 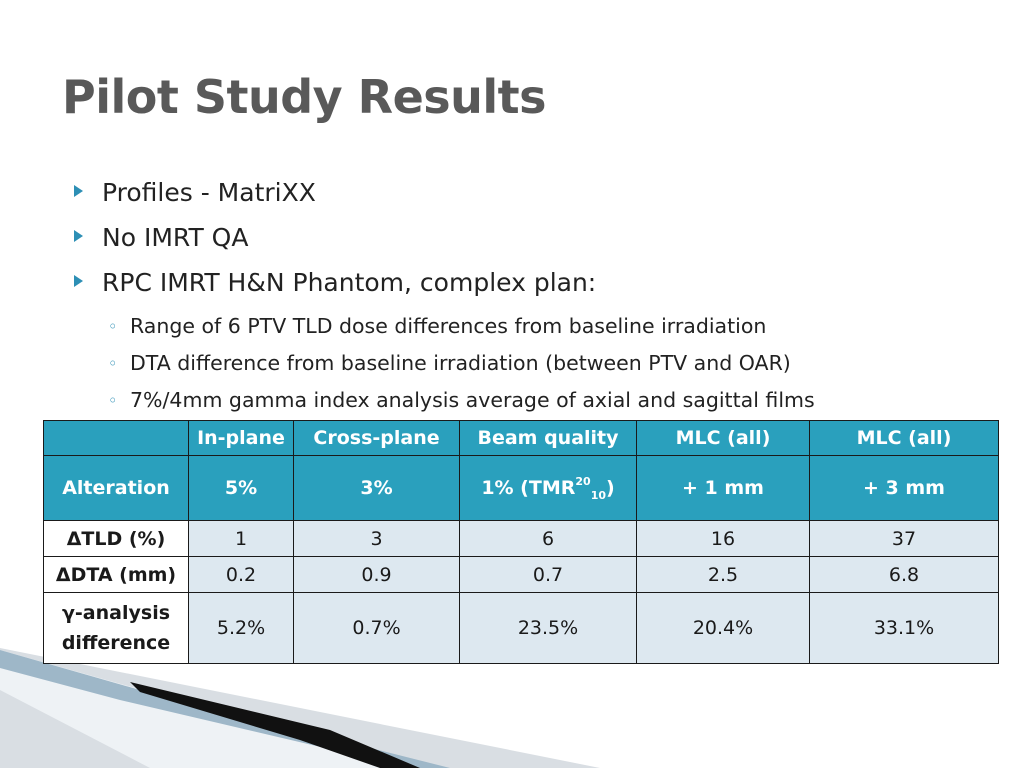 I want to click on page-title: Pilot Study Results, so click(x=304, y=97).